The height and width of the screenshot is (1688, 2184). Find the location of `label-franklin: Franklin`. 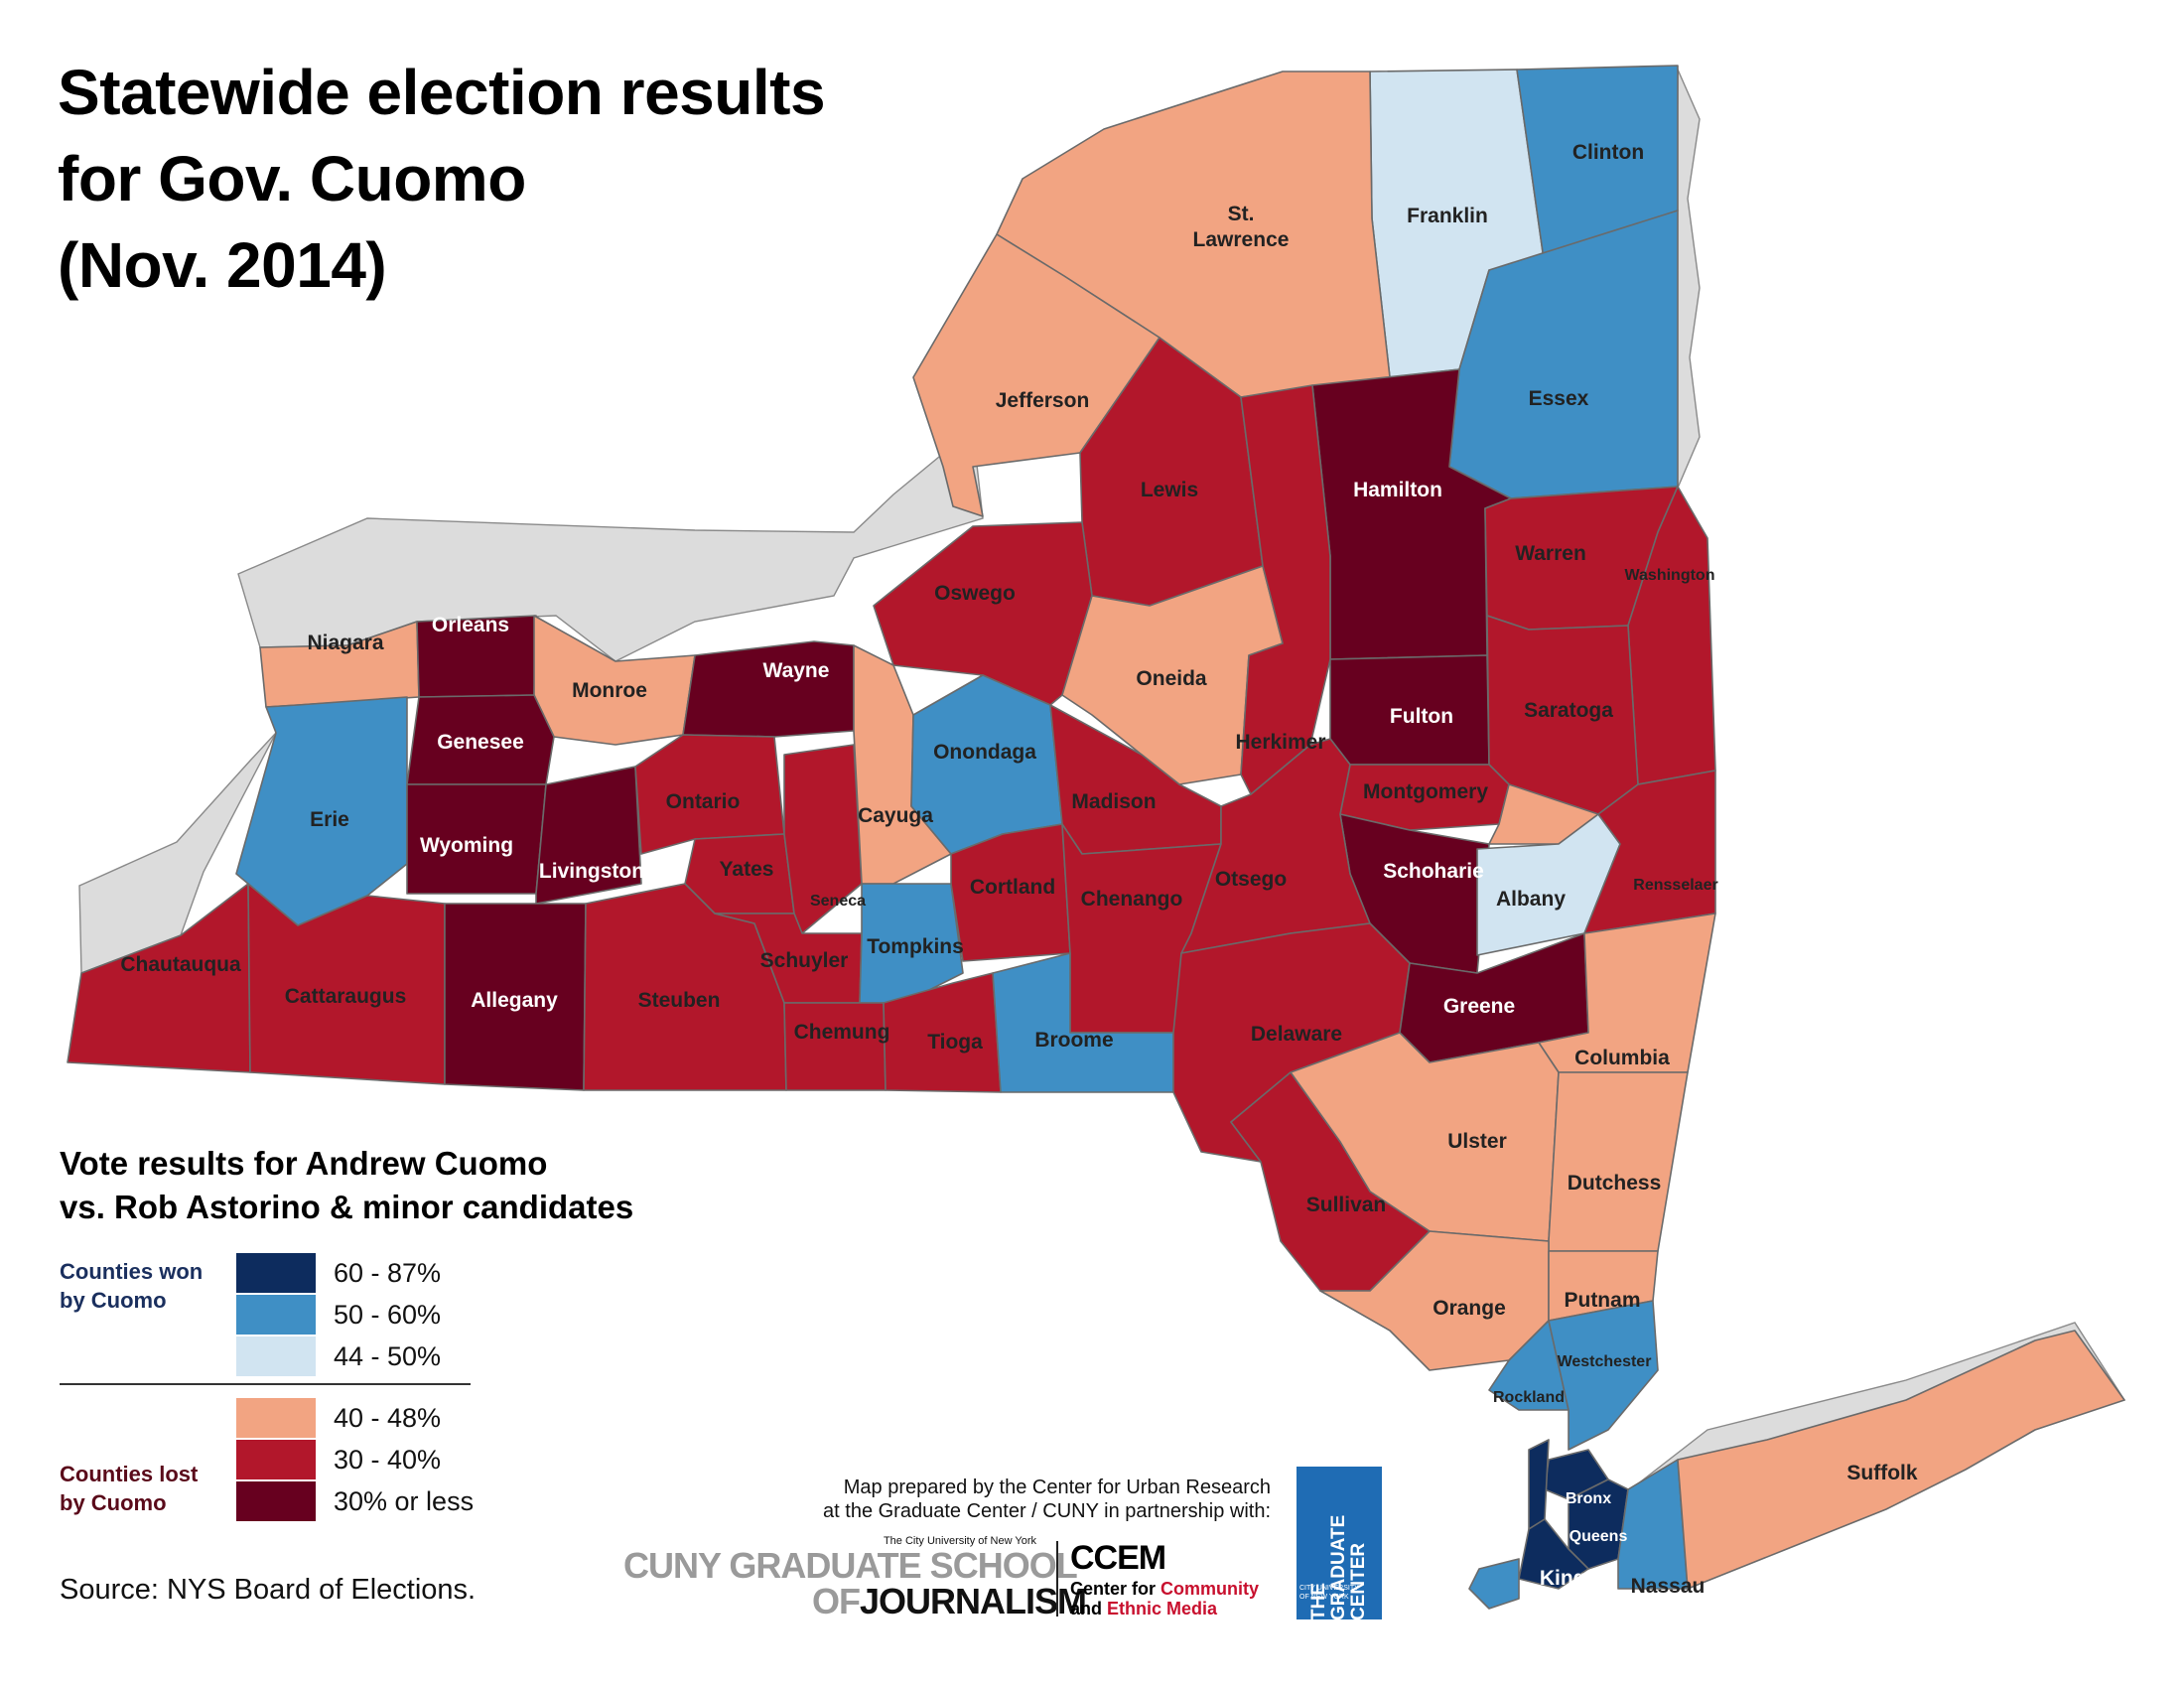

label-franklin: Franklin is located at coordinates (1447, 216).